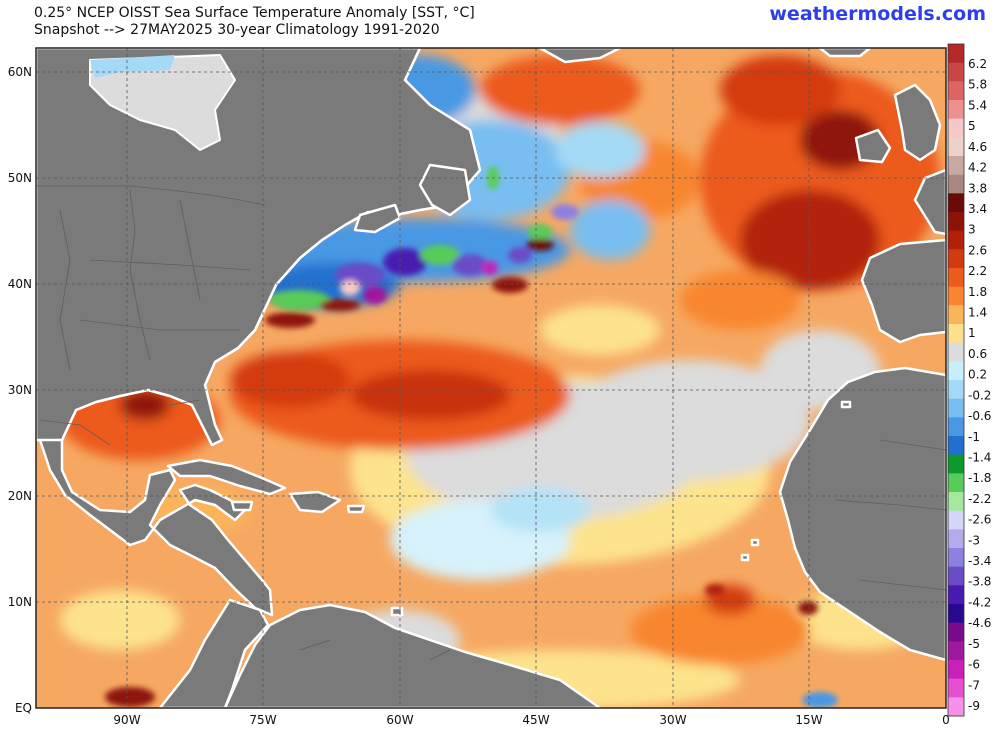 Image resolution: width=1000 pixels, height=750 pixels. Describe the element at coordinates (977, 292) in the screenshot. I see `colorbar-label: 1.8` at that location.